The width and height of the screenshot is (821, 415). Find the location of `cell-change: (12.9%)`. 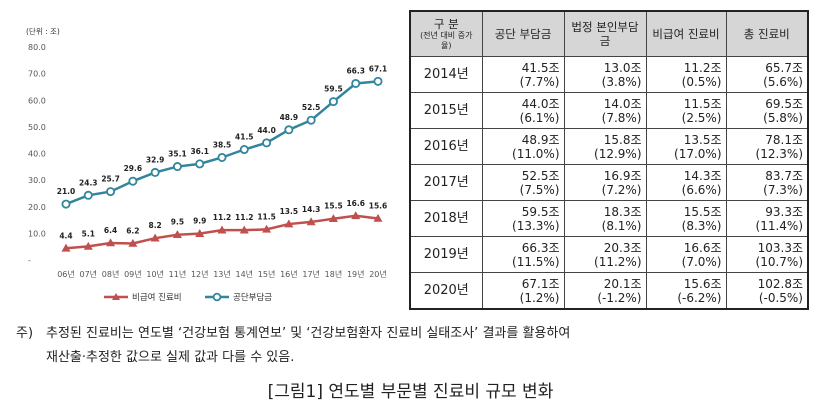

cell-change: (12.9%) is located at coordinates (618, 153).